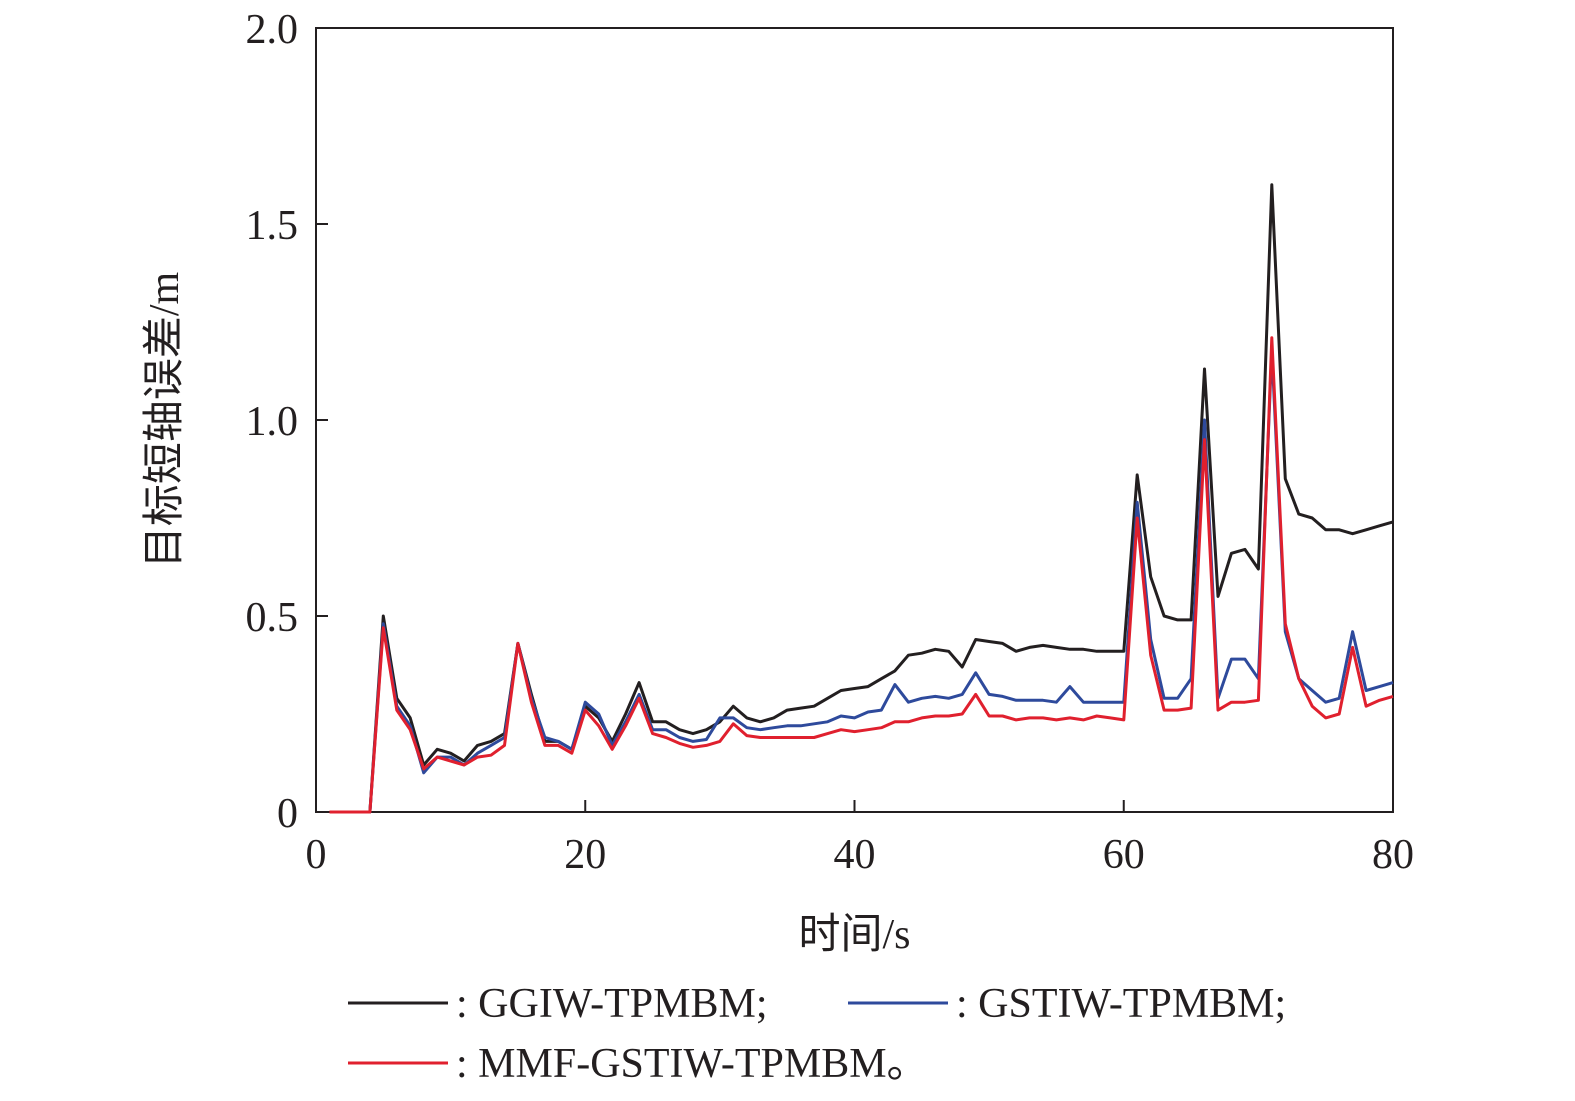  What do you see at coordinates (272, 226) in the screenshot?
I see `y-tick-label: 1.5` at bounding box center [272, 226].